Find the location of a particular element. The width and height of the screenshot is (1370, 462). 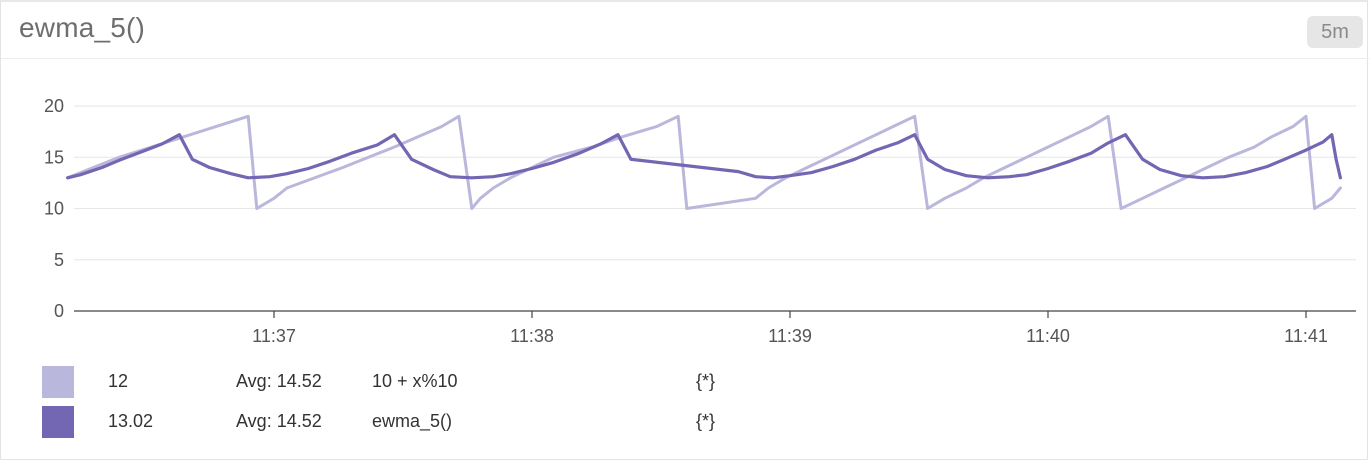

widget-header: ewma_5() 5m is located at coordinates (685, 30).